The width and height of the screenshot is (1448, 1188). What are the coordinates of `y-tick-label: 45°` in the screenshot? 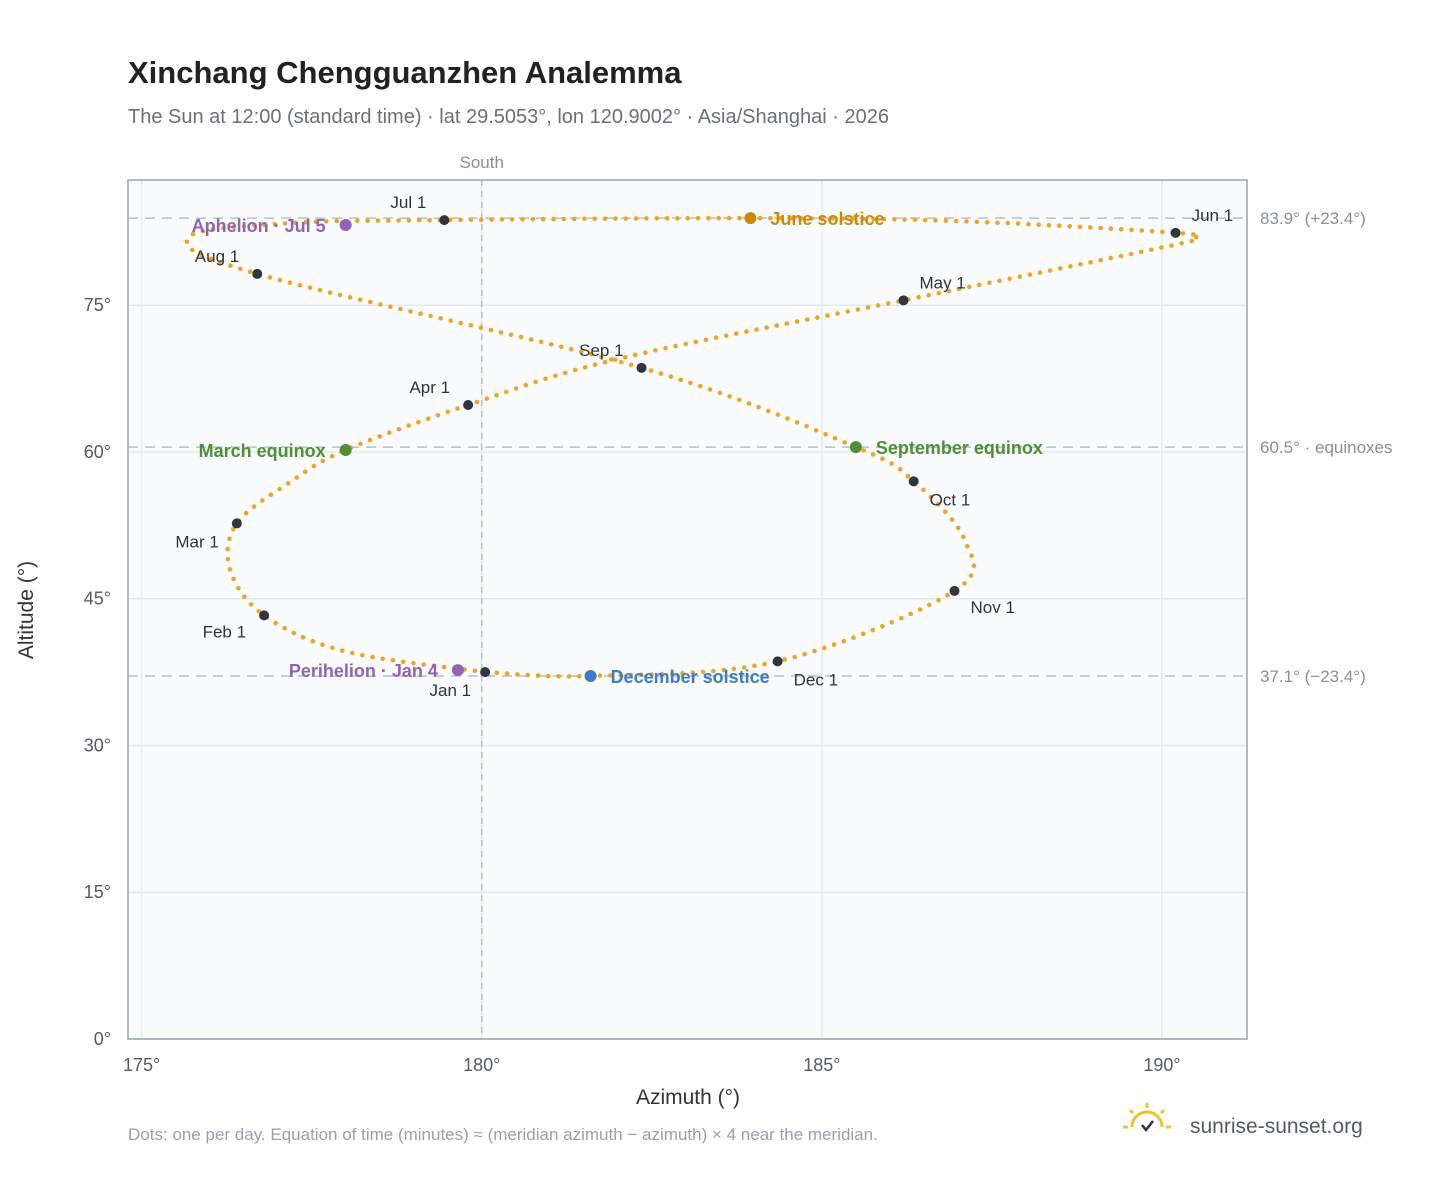 It's located at (97, 599).